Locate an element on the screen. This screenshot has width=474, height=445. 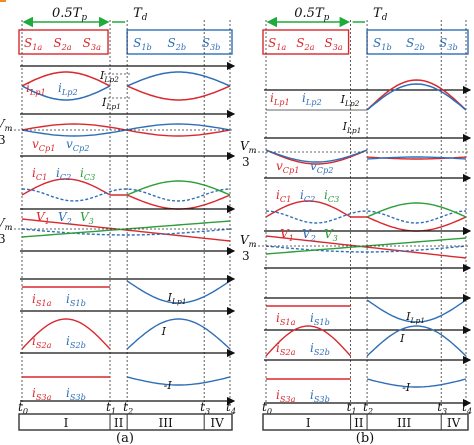
ic1-wave is located at coordinates (66, 187).